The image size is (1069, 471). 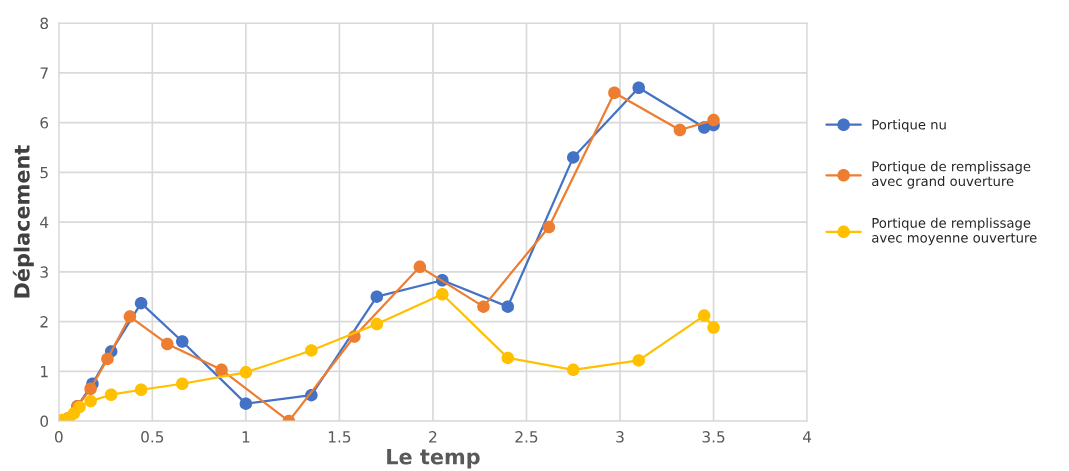 I want to click on x-tick-label: 2.5, so click(x=526, y=437).